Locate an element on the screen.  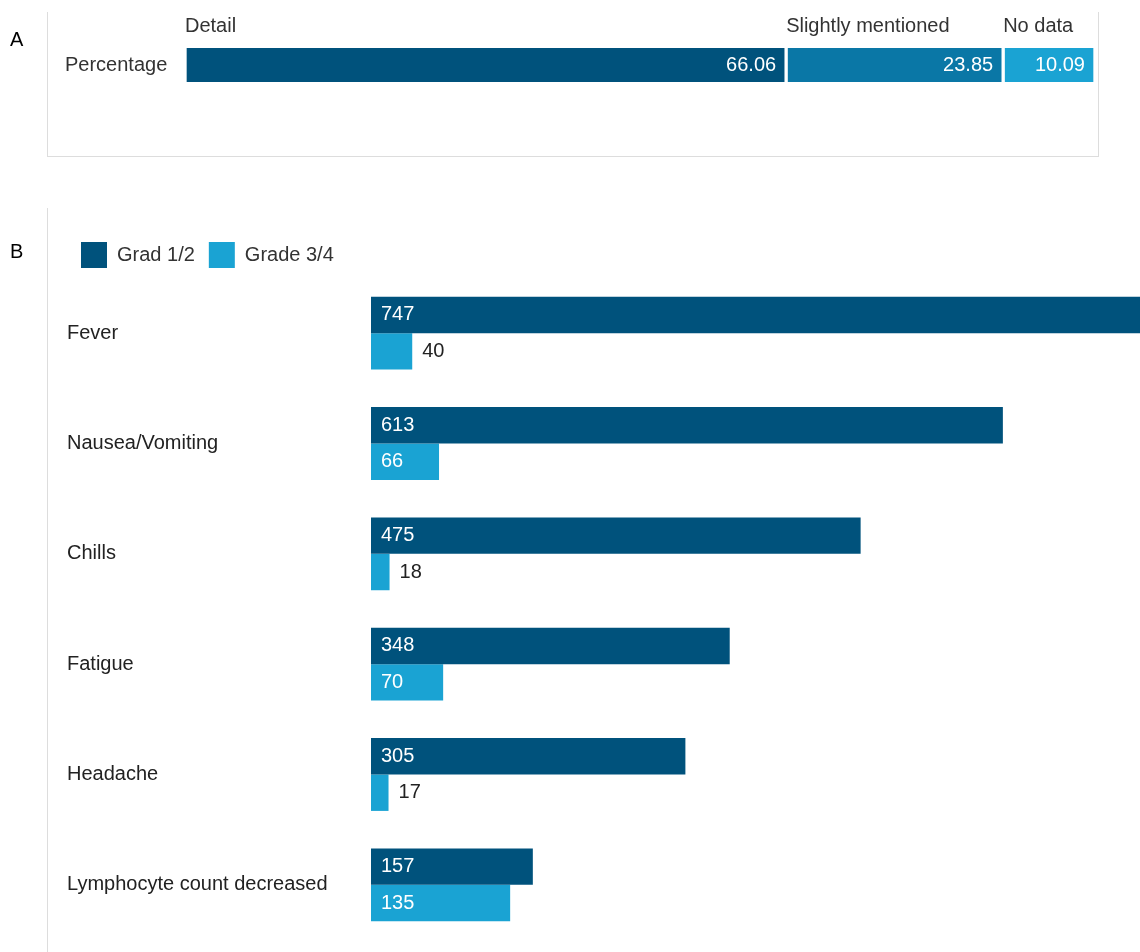
data-label: 10.09 is located at coordinates (1059, 63).